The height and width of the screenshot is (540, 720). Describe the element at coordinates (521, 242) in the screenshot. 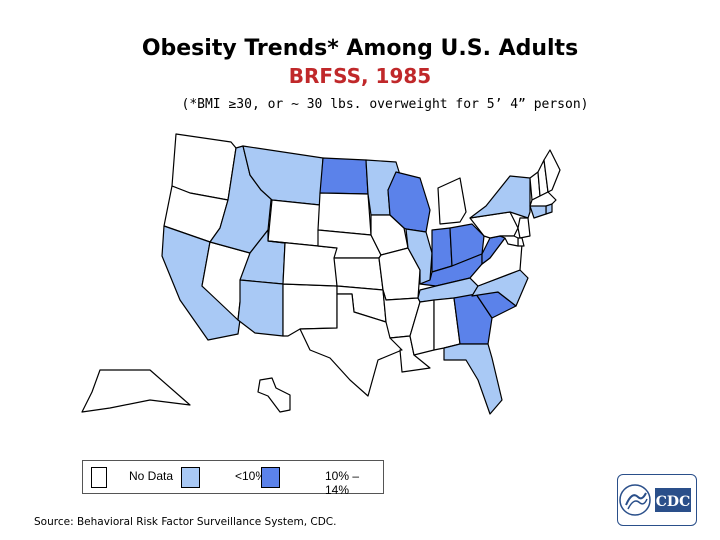

I see `state-de` at that location.